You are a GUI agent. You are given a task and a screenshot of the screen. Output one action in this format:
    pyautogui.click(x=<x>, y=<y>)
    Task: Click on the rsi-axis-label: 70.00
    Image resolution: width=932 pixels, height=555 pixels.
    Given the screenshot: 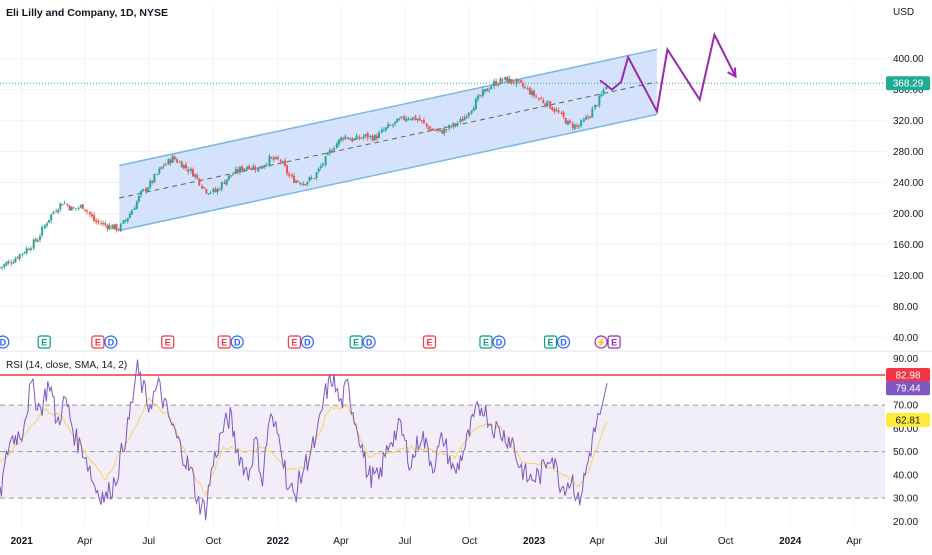 What is the action you would take?
    pyautogui.click(x=905, y=406)
    